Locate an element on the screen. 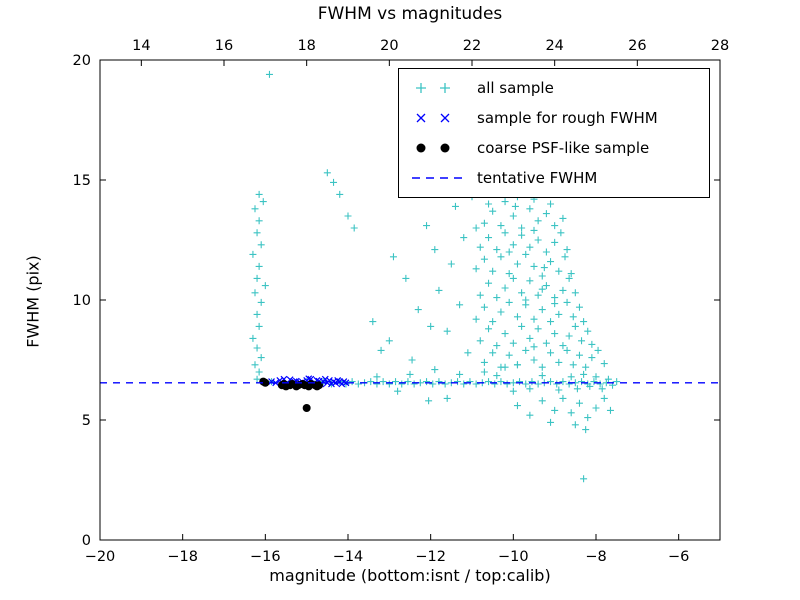  plus-marker-icon is located at coordinates (433, 88).